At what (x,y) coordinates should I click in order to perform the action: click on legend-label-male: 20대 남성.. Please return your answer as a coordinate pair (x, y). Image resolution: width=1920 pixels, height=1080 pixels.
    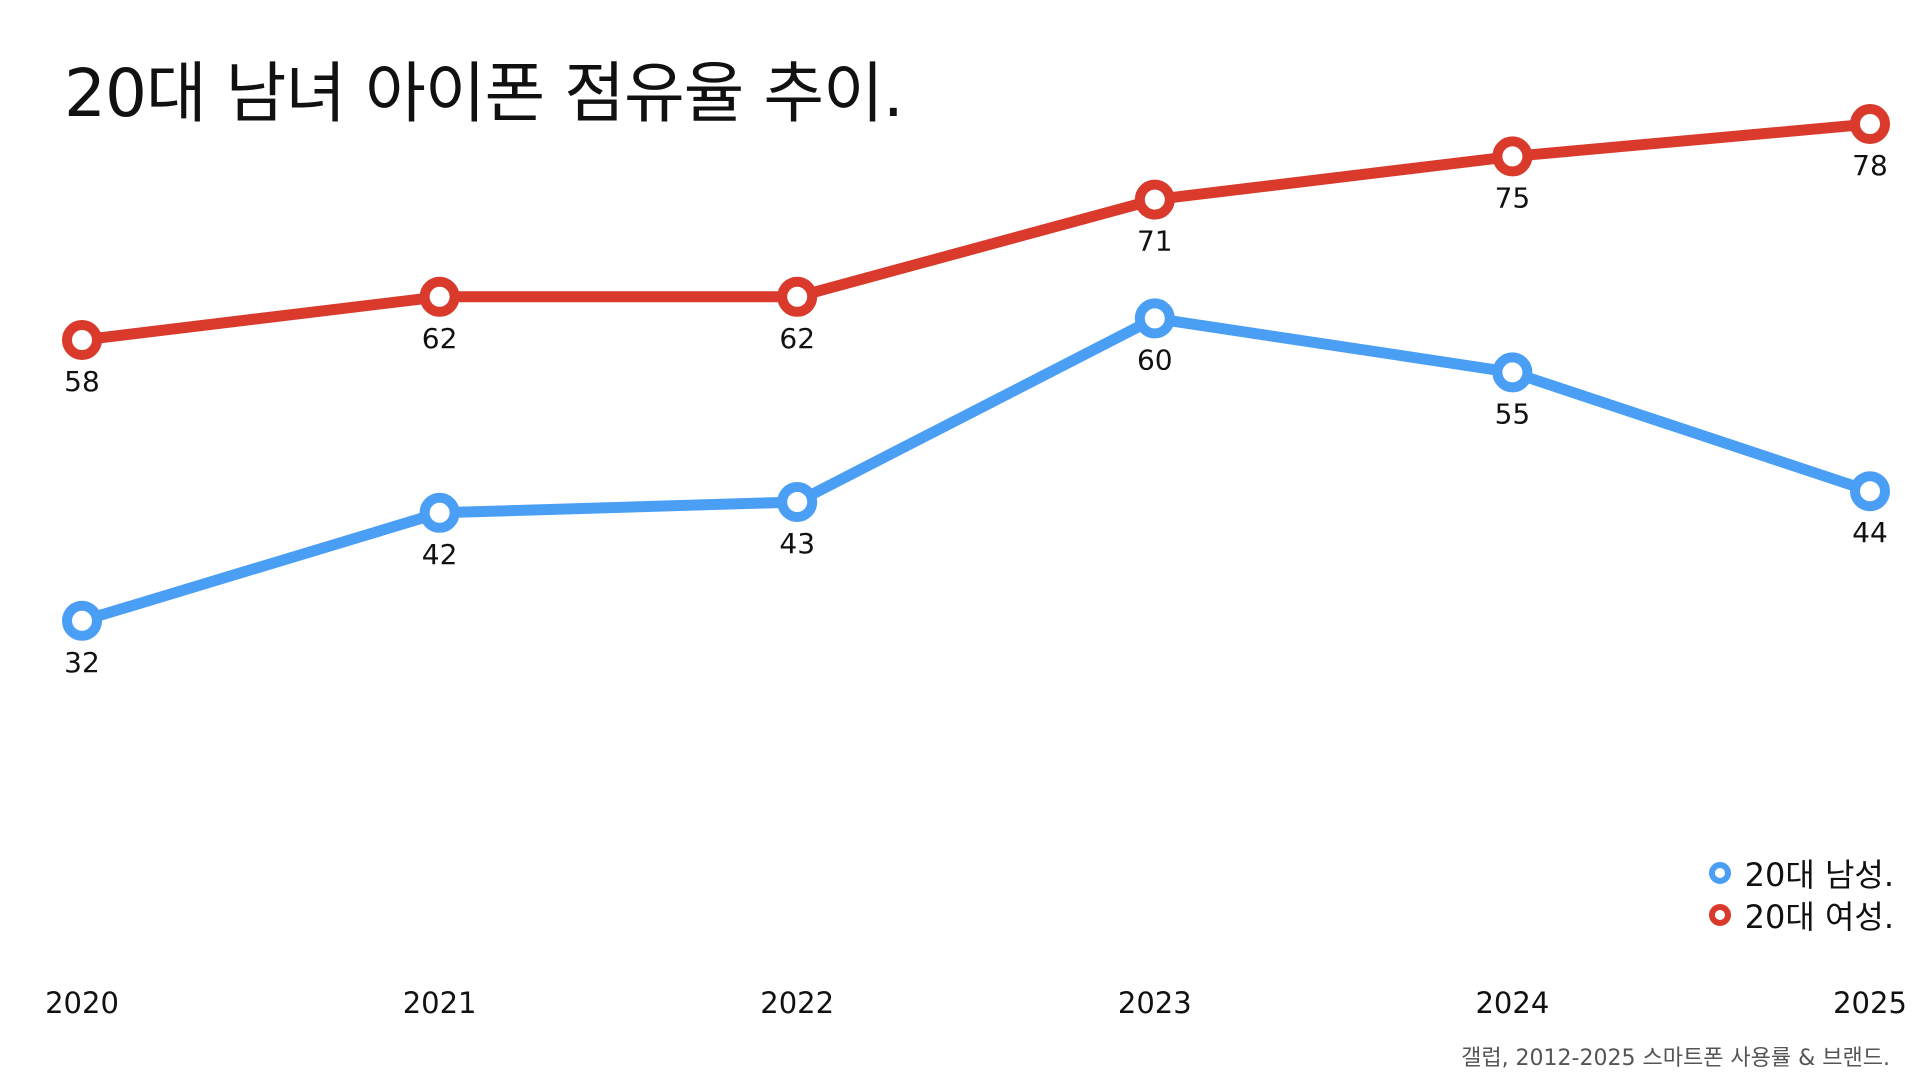
    Looking at the image, I should click on (1819, 875).